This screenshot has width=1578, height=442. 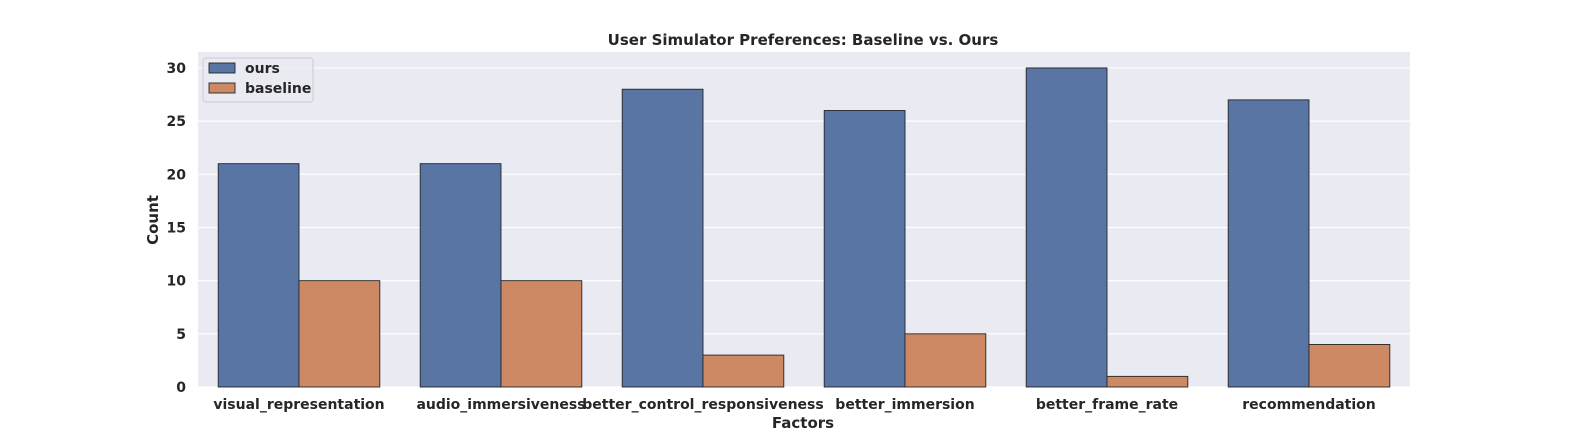 I want to click on bar-baseline-recommendation, so click(x=1349, y=366).